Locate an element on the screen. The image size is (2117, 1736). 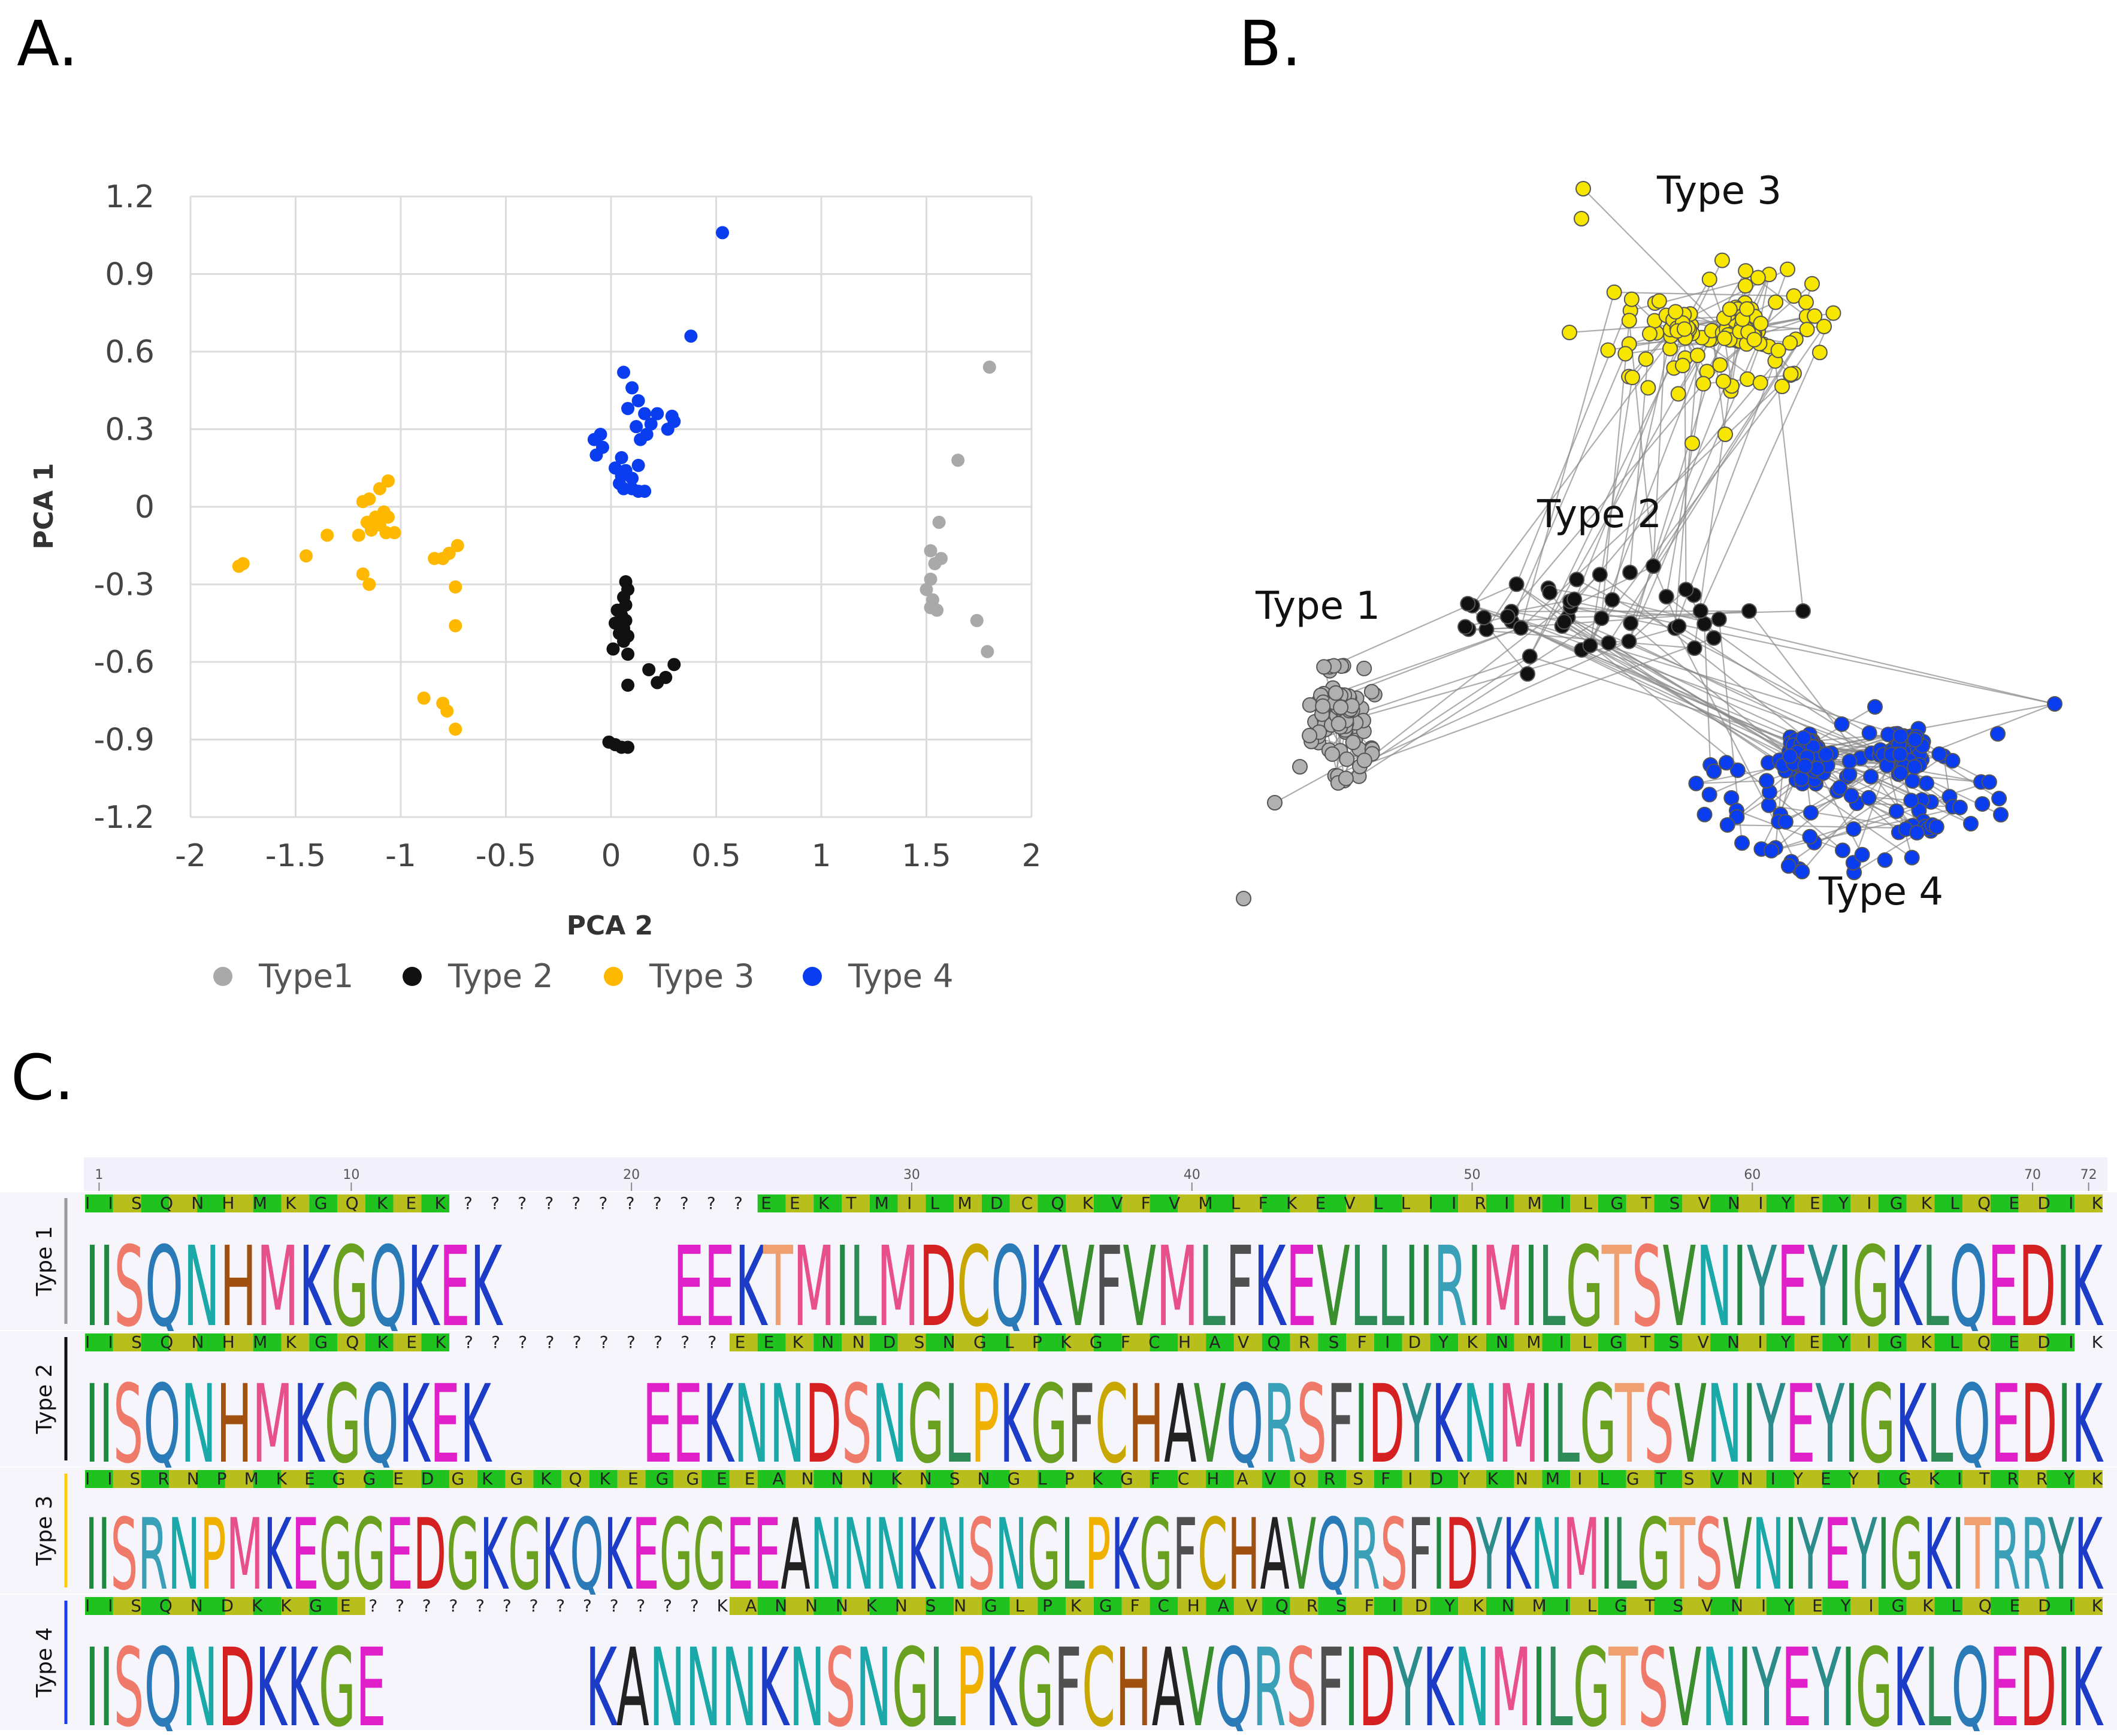
legend-marker is located at coordinates (614, 976).